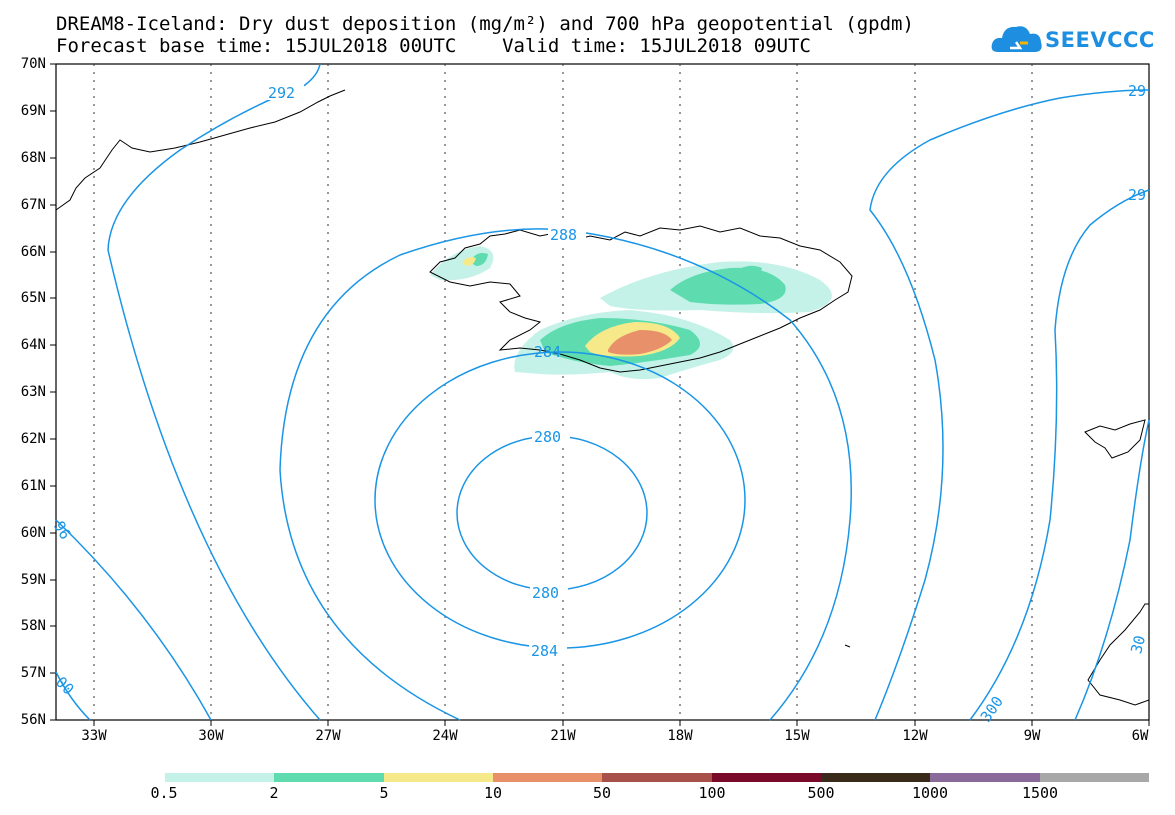 The height and width of the screenshot is (815, 1175). Describe the element at coordinates (33, 533) in the screenshot. I see `lat-label: 60N` at that location.